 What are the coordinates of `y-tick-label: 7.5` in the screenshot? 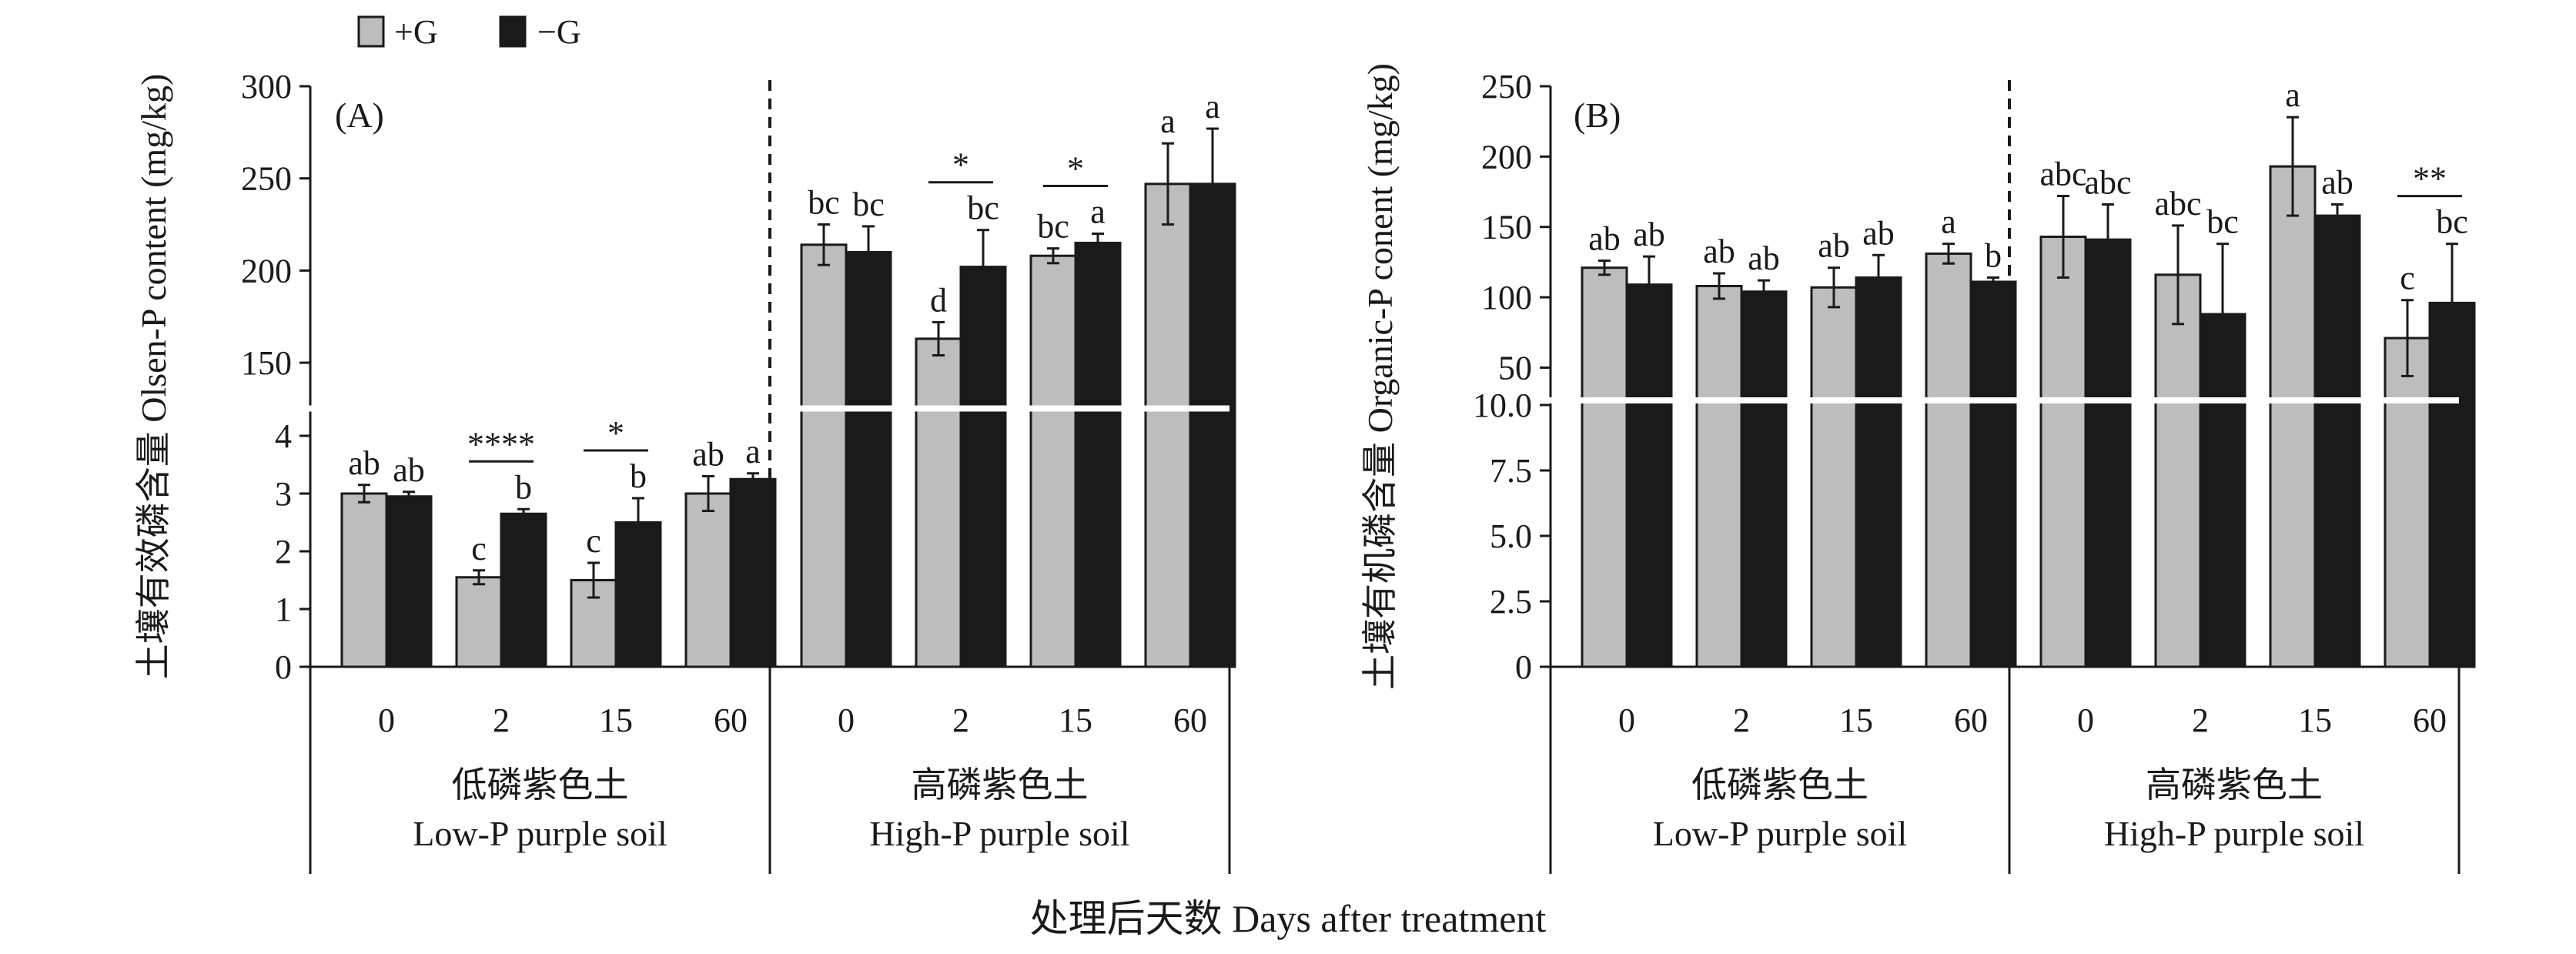 It's located at (1511, 471).